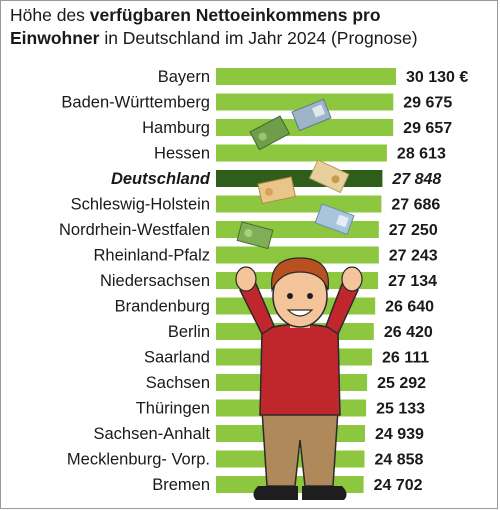  I want to click on category-label: Rheinland-Pfalz, so click(152, 256).